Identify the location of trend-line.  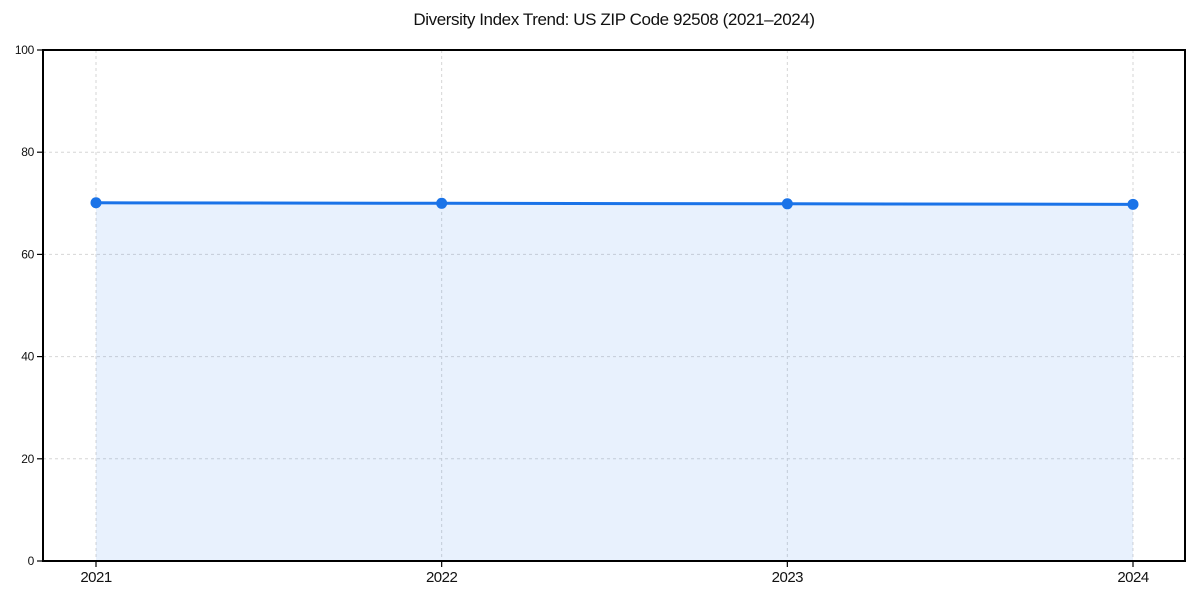
(614, 203).